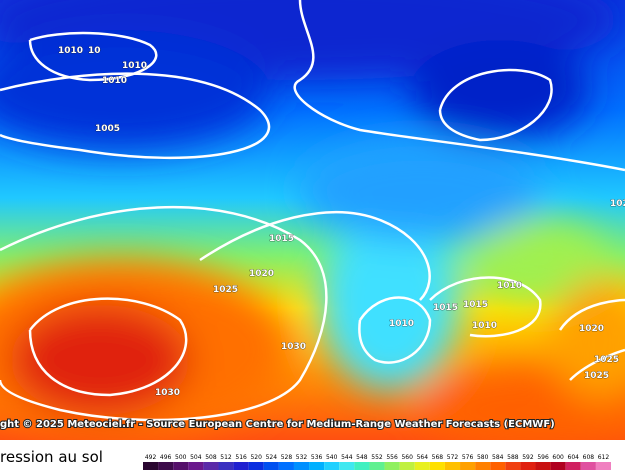 This screenshot has width=625, height=470. What do you see at coordinates (211, 457) in the screenshot?
I see `scale-label: 508` at bounding box center [211, 457].